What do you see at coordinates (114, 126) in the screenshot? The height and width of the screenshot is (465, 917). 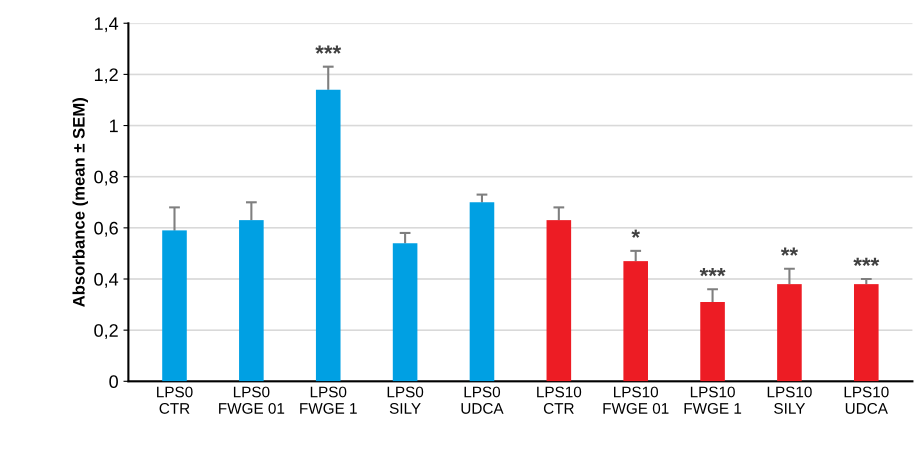 I see `y-tick-label: 1` at bounding box center [114, 126].